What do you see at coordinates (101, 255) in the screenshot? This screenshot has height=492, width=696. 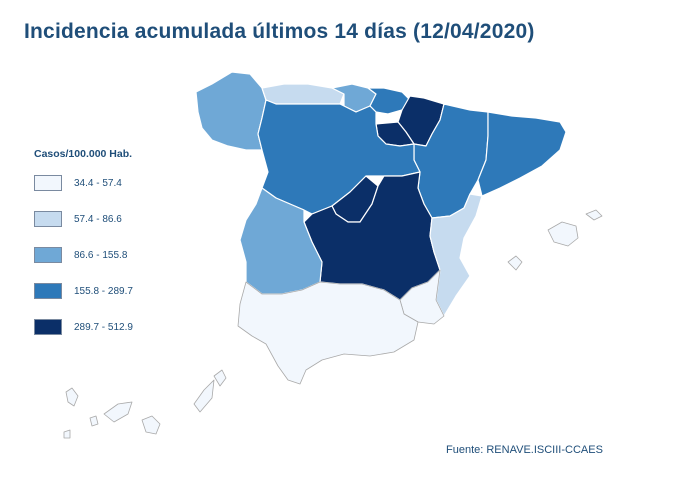 I see `legend-label: 86.6 - 155.8` at bounding box center [101, 255].